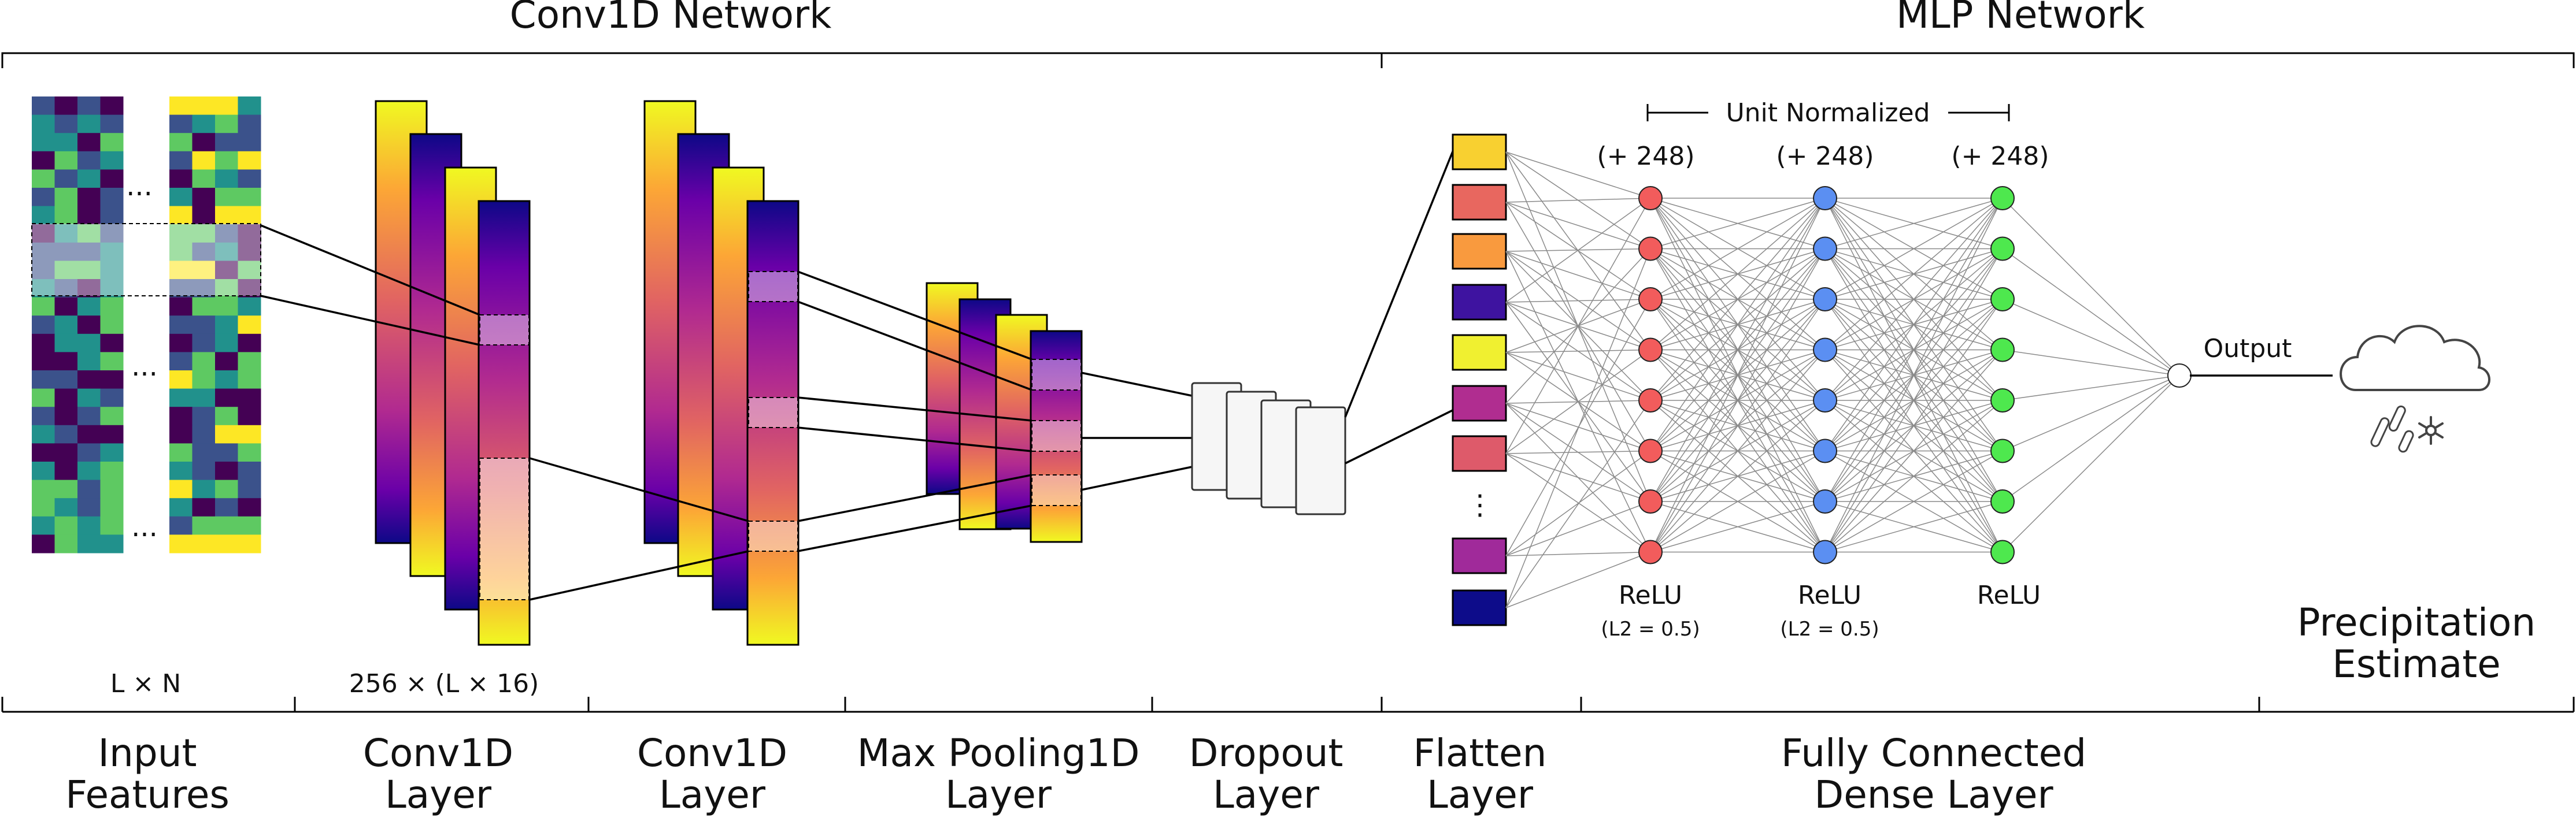 The height and width of the screenshot is (821, 2576). I want to click on activation-2: ReLU, so click(1829, 595).